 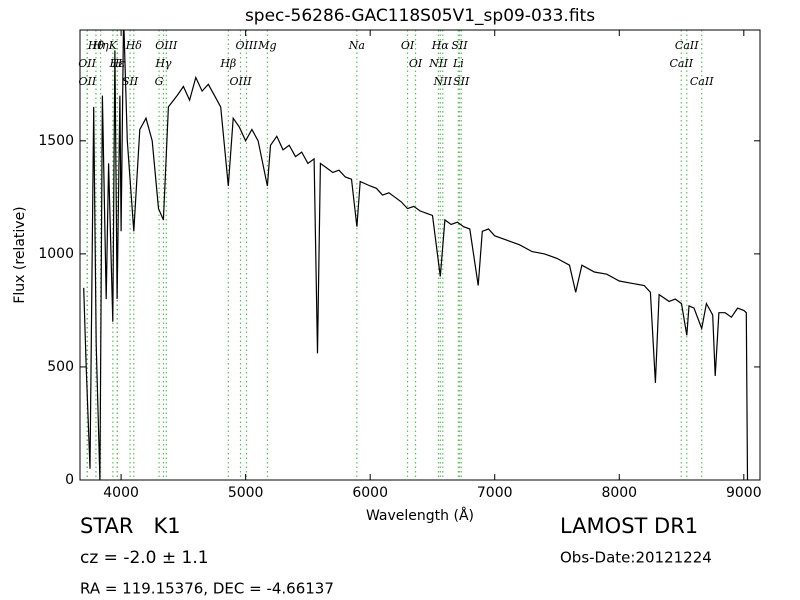 I want to click on spectral-line-label: K, so click(x=113, y=45).